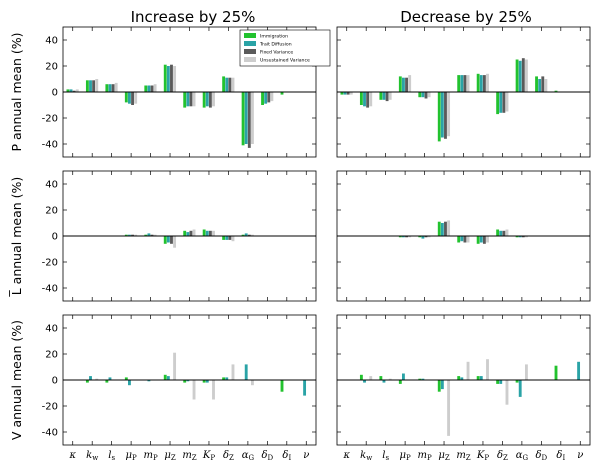  What do you see at coordinates (248, 456) in the screenshot?
I see `x-tick-label-9: αG` at bounding box center [248, 456].